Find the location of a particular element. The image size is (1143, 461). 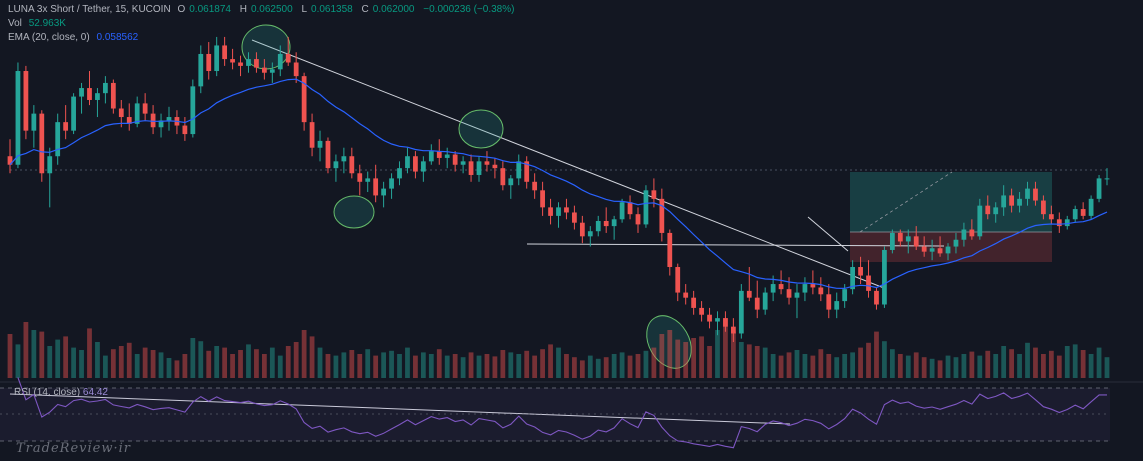

ema-label: EMA (20, close, 0) is located at coordinates (49, 37).